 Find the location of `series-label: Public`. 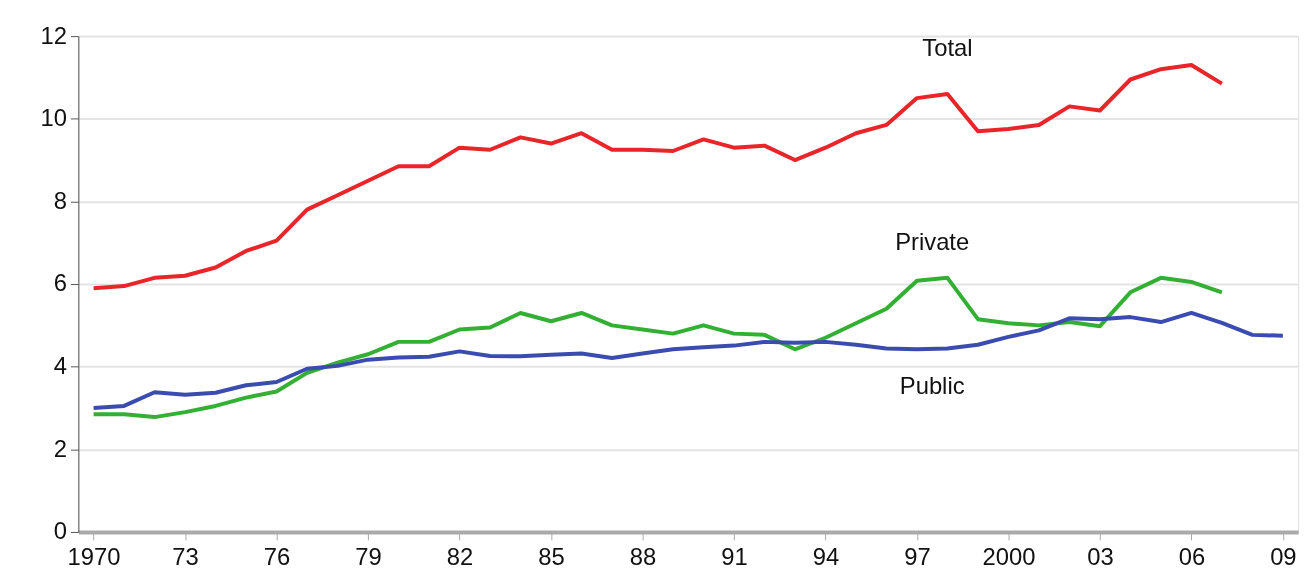

series-label: Public is located at coordinates (932, 385).